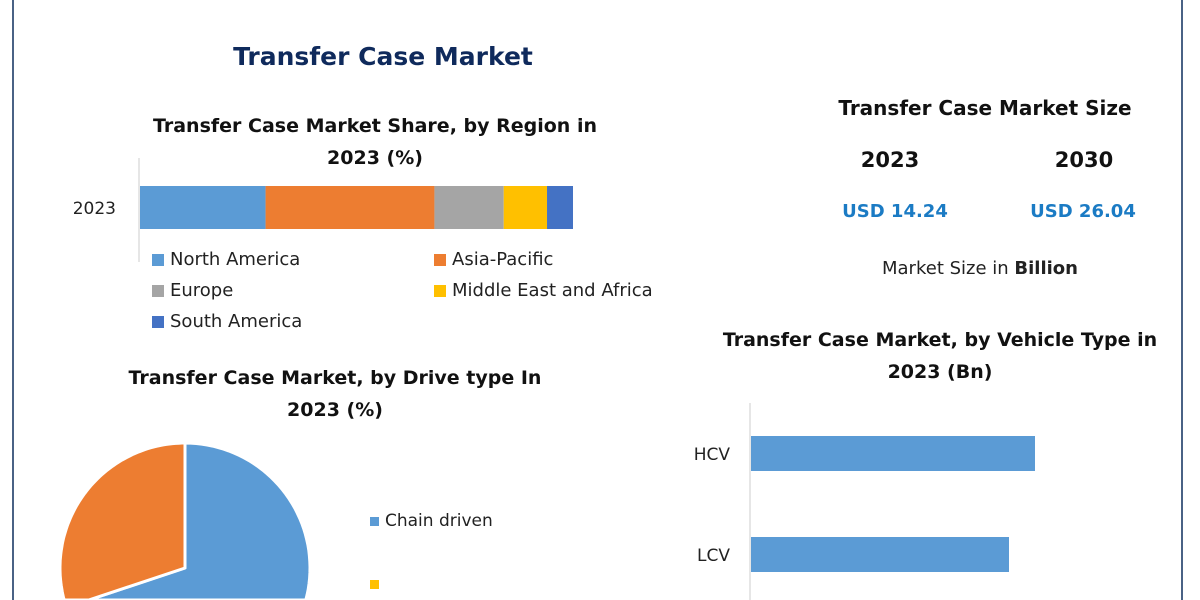 The width and height of the screenshot is (1200, 600). Describe the element at coordinates (439, 521) in the screenshot. I see `legend-label: Chain driven` at that location.